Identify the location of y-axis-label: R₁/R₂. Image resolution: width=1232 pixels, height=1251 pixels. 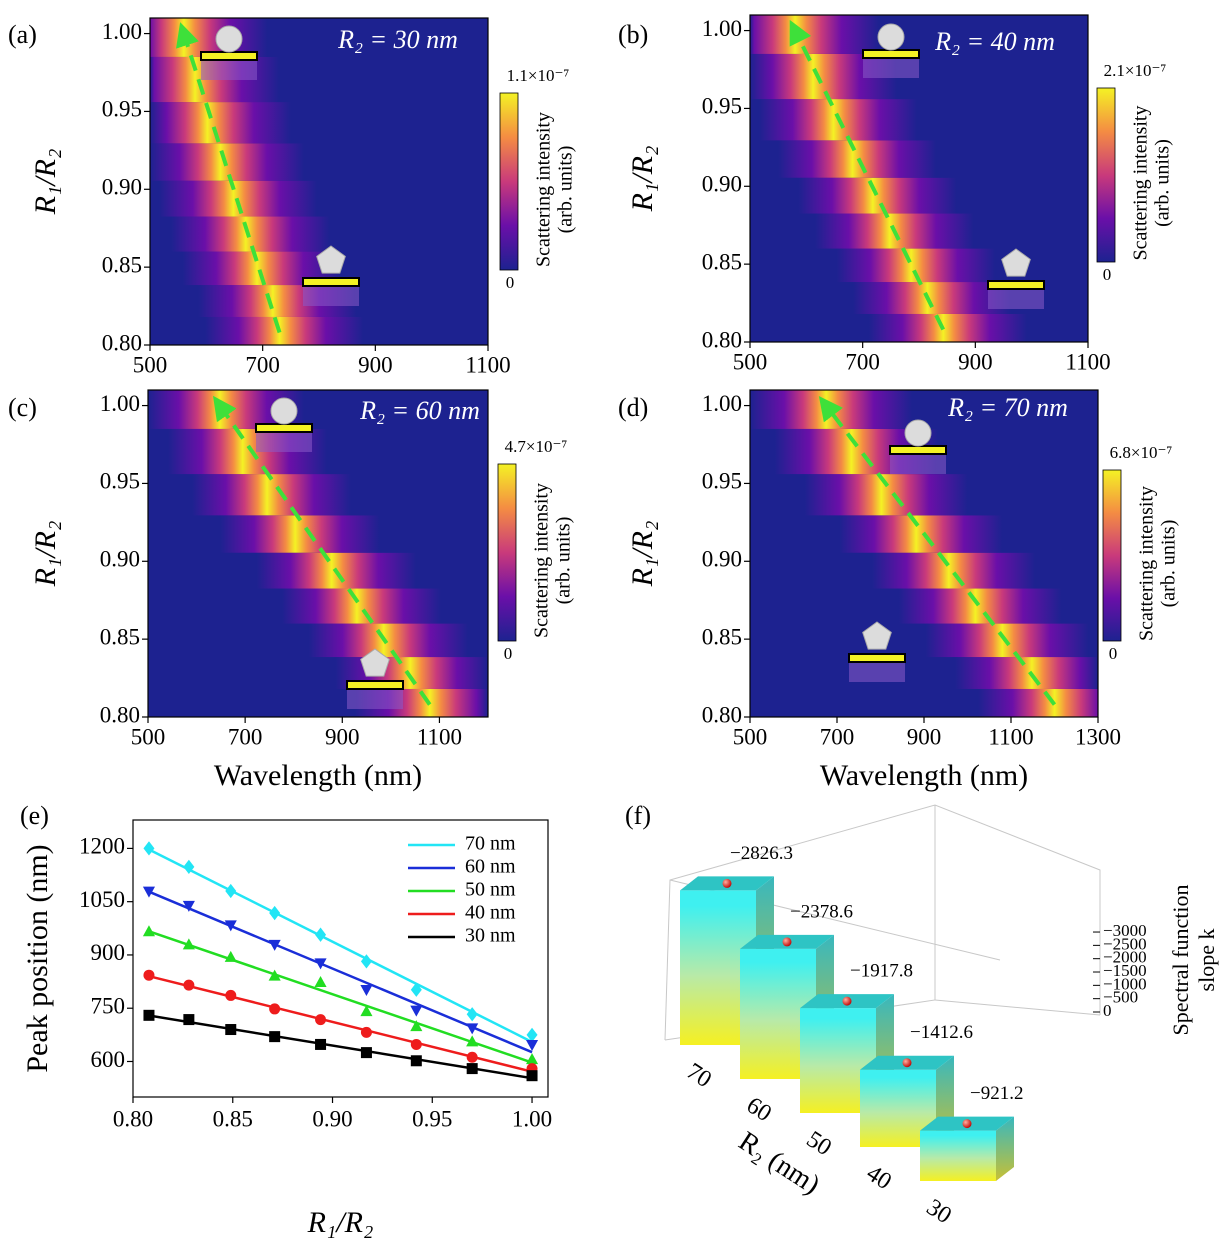
(45, 182).